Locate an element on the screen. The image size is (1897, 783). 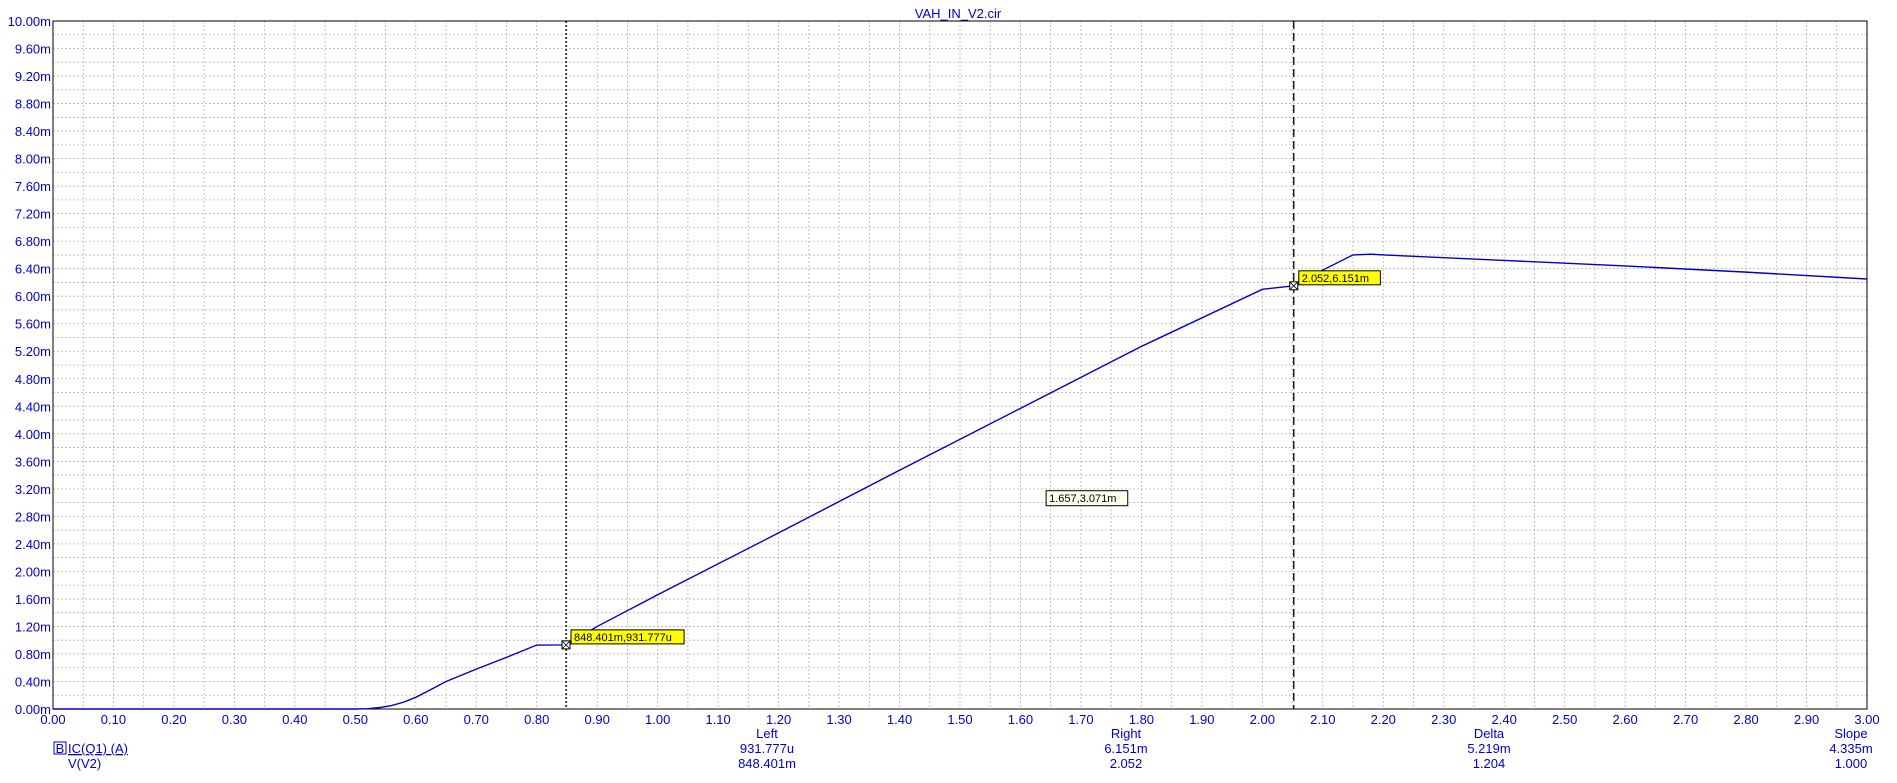
x-tick-label: 0.20 is located at coordinates (173, 719).